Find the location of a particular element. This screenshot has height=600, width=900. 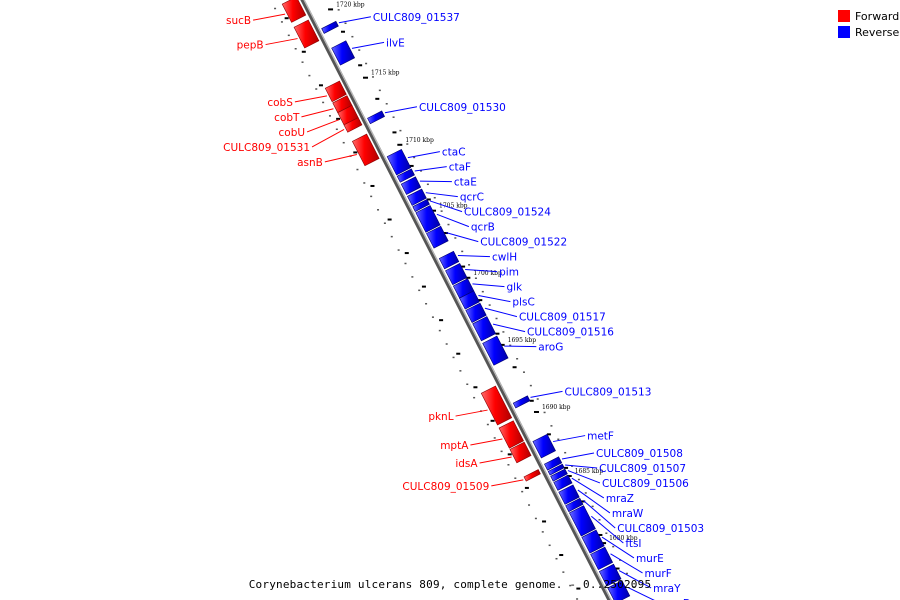

gene-label-ctaE: ctaE is located at coordinates (465, 183).